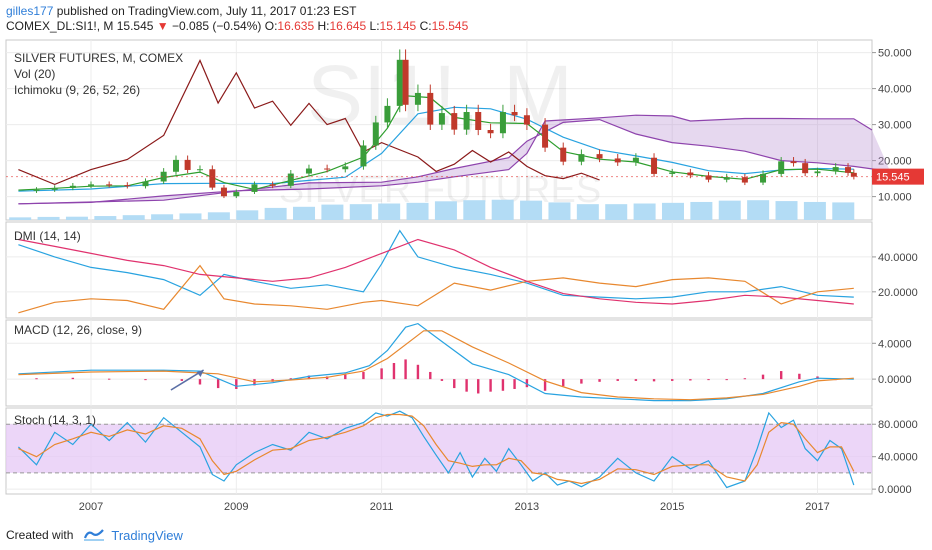 The image size is (932, 550). What do you see at coordinates (374, 26) in the screenshot?
I see `low-label: L:` at bounding box center [374, 26].